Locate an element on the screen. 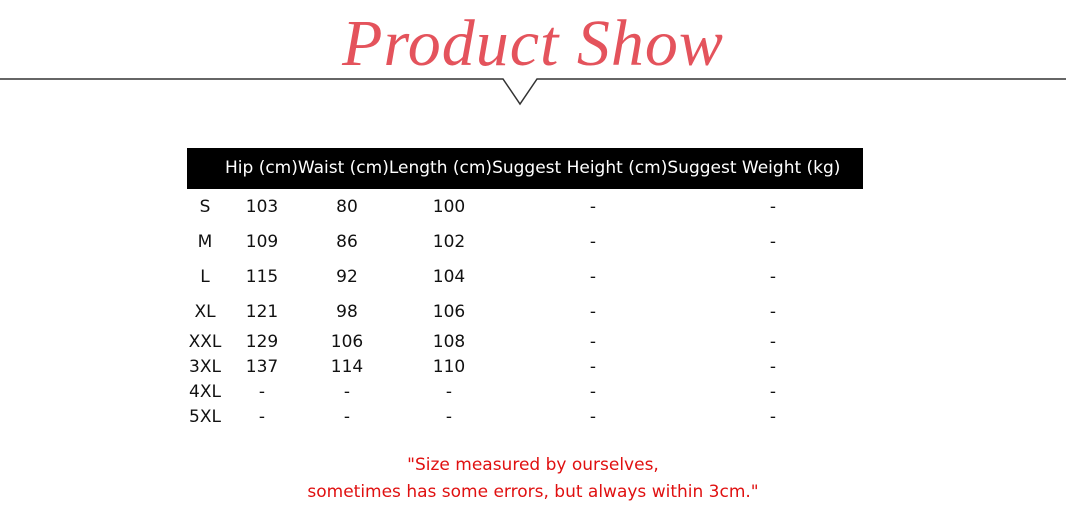 Image resolution: width=1066 pixels, height=531 pixels. cell-hip: 137 is located at coordinates (262, 367).